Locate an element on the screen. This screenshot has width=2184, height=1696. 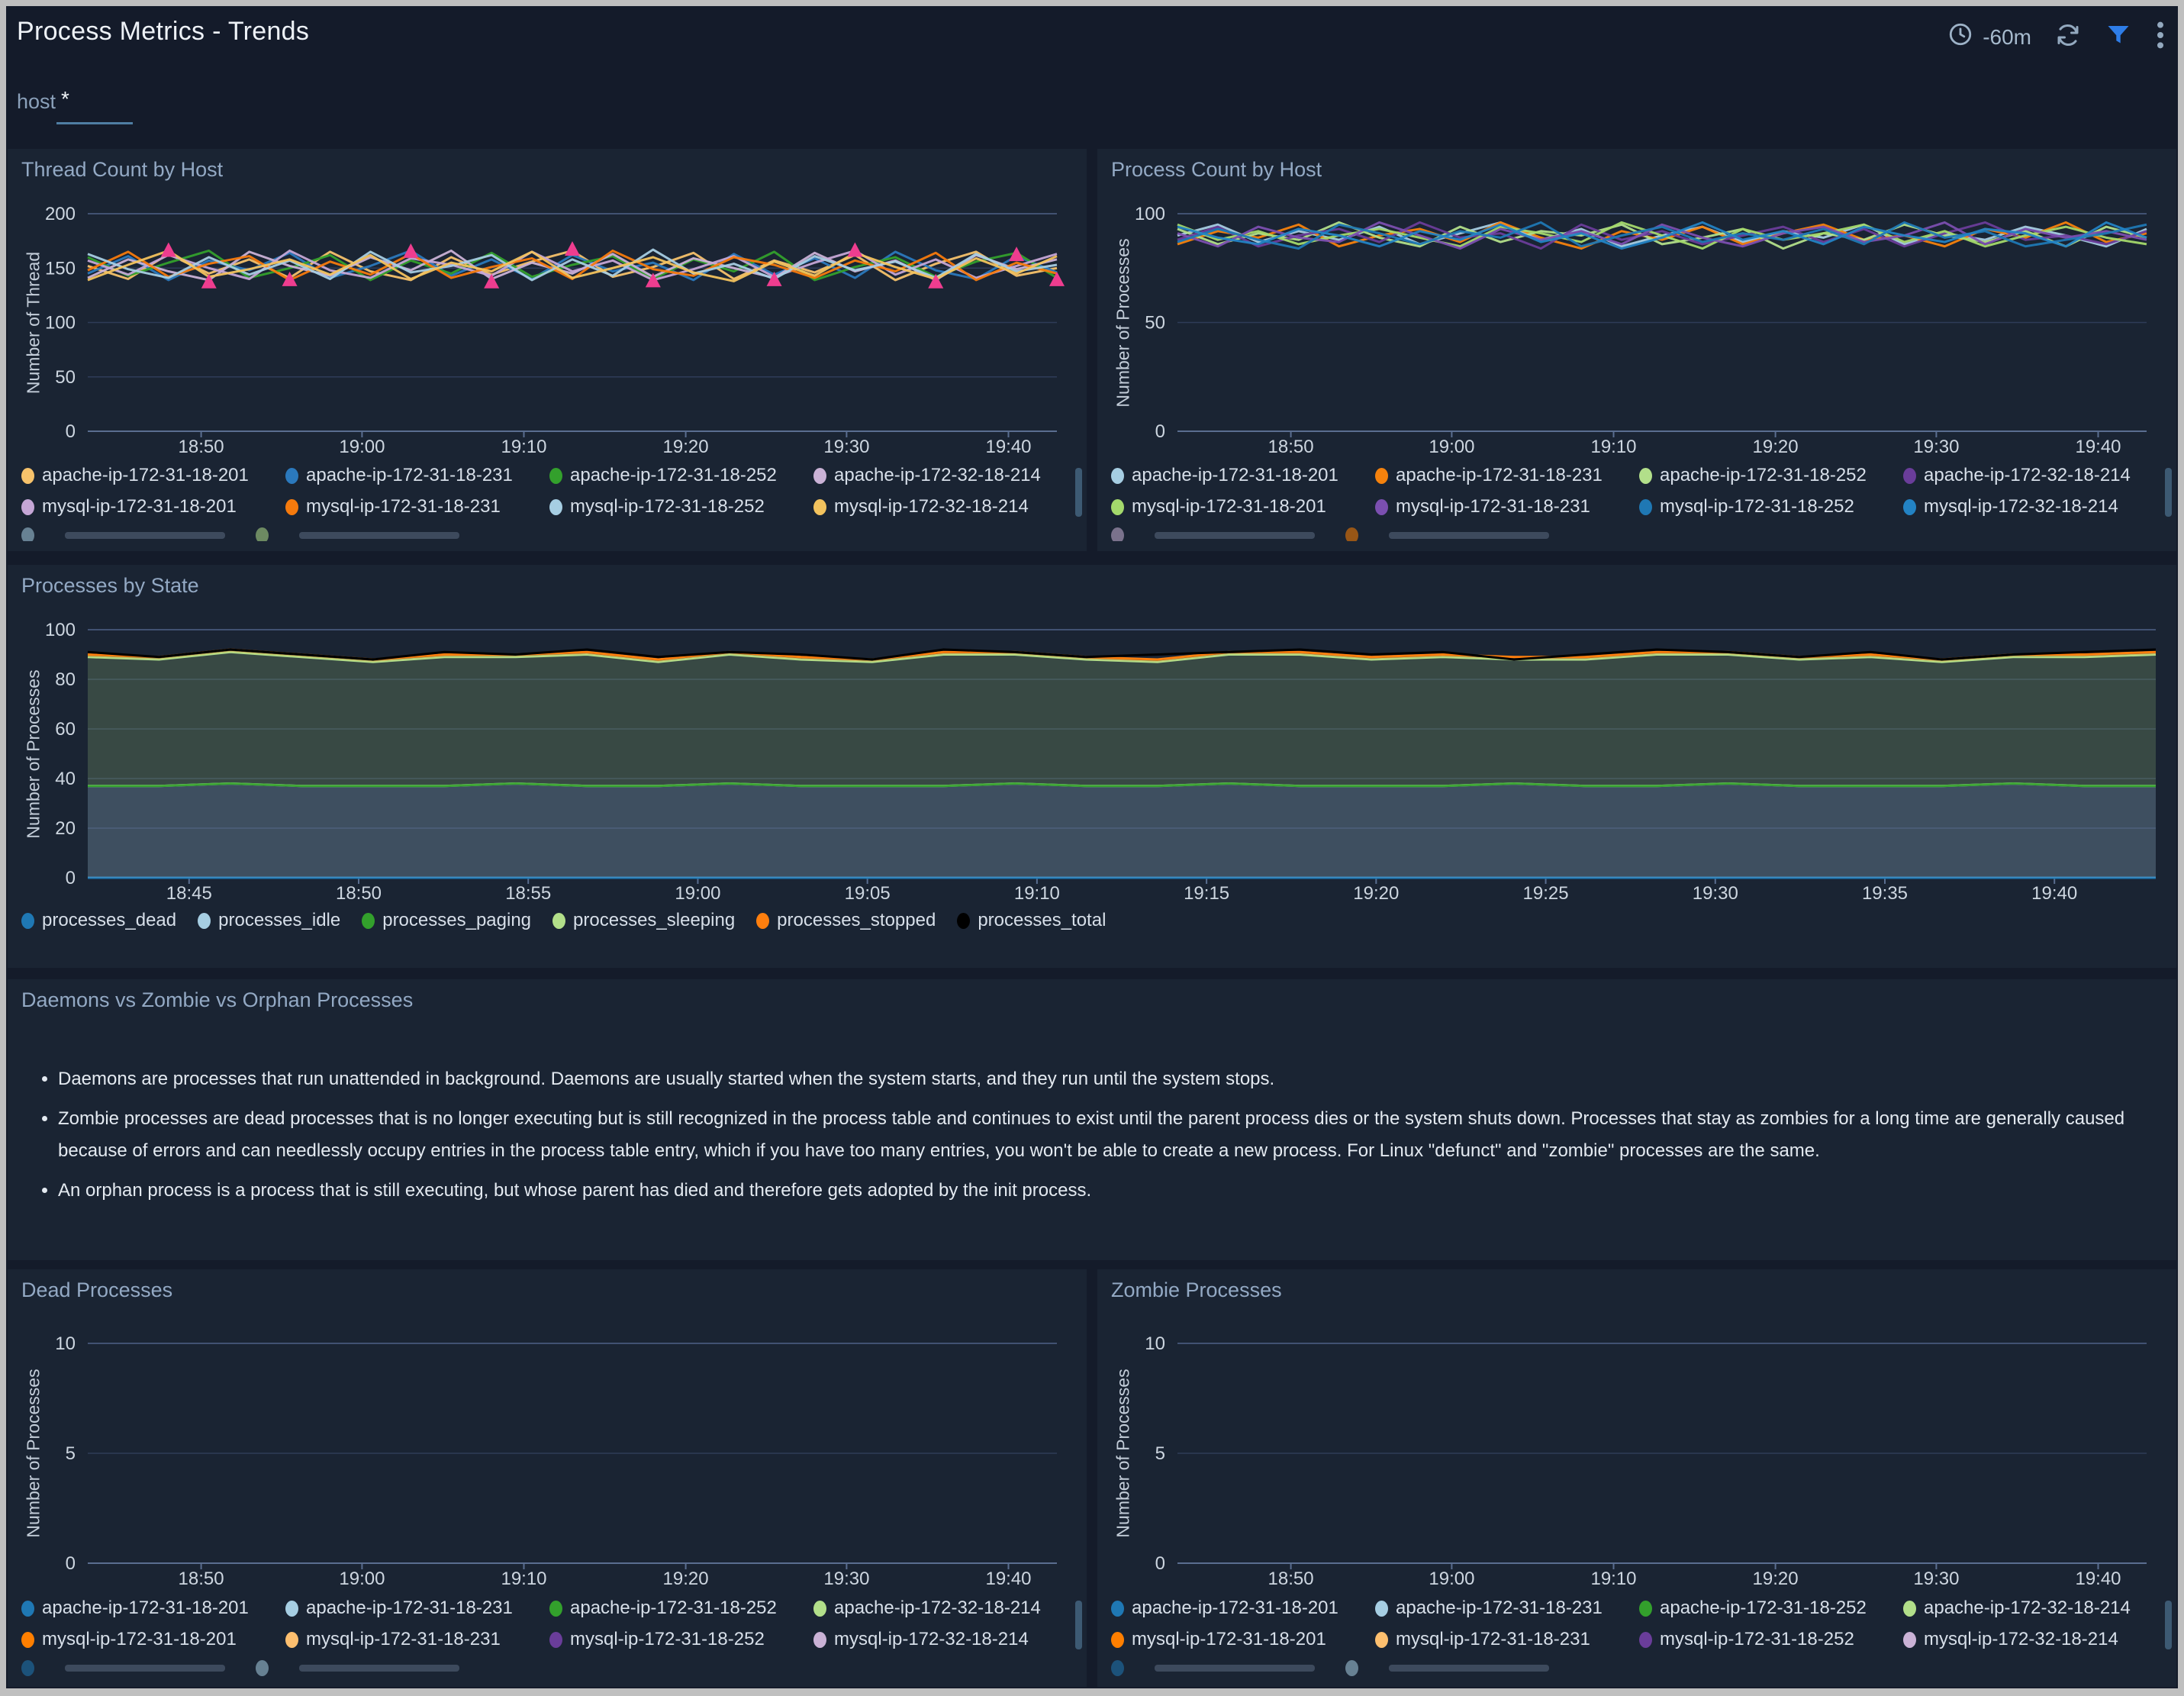
legend-label: apache-ip-172-31-18-231 is located at coordinates (1499, 1608).